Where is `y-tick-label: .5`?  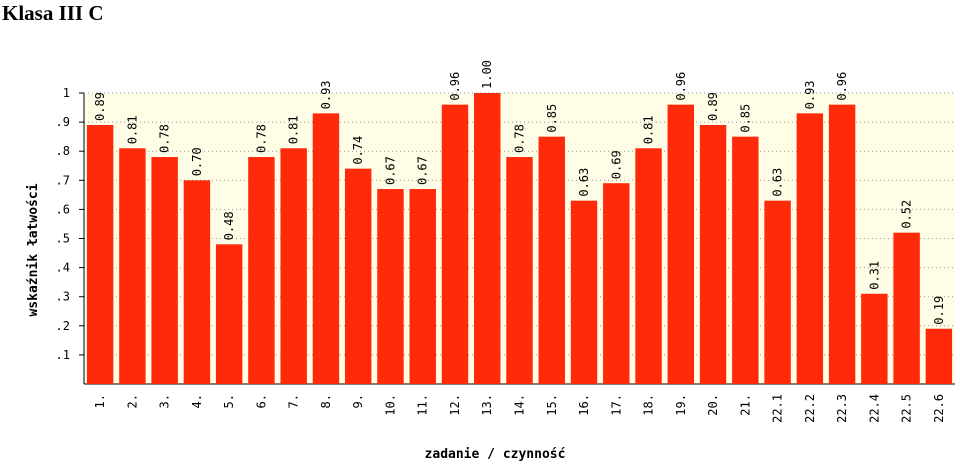
y-tick-label: .5 is located at coordinates (63, 239).